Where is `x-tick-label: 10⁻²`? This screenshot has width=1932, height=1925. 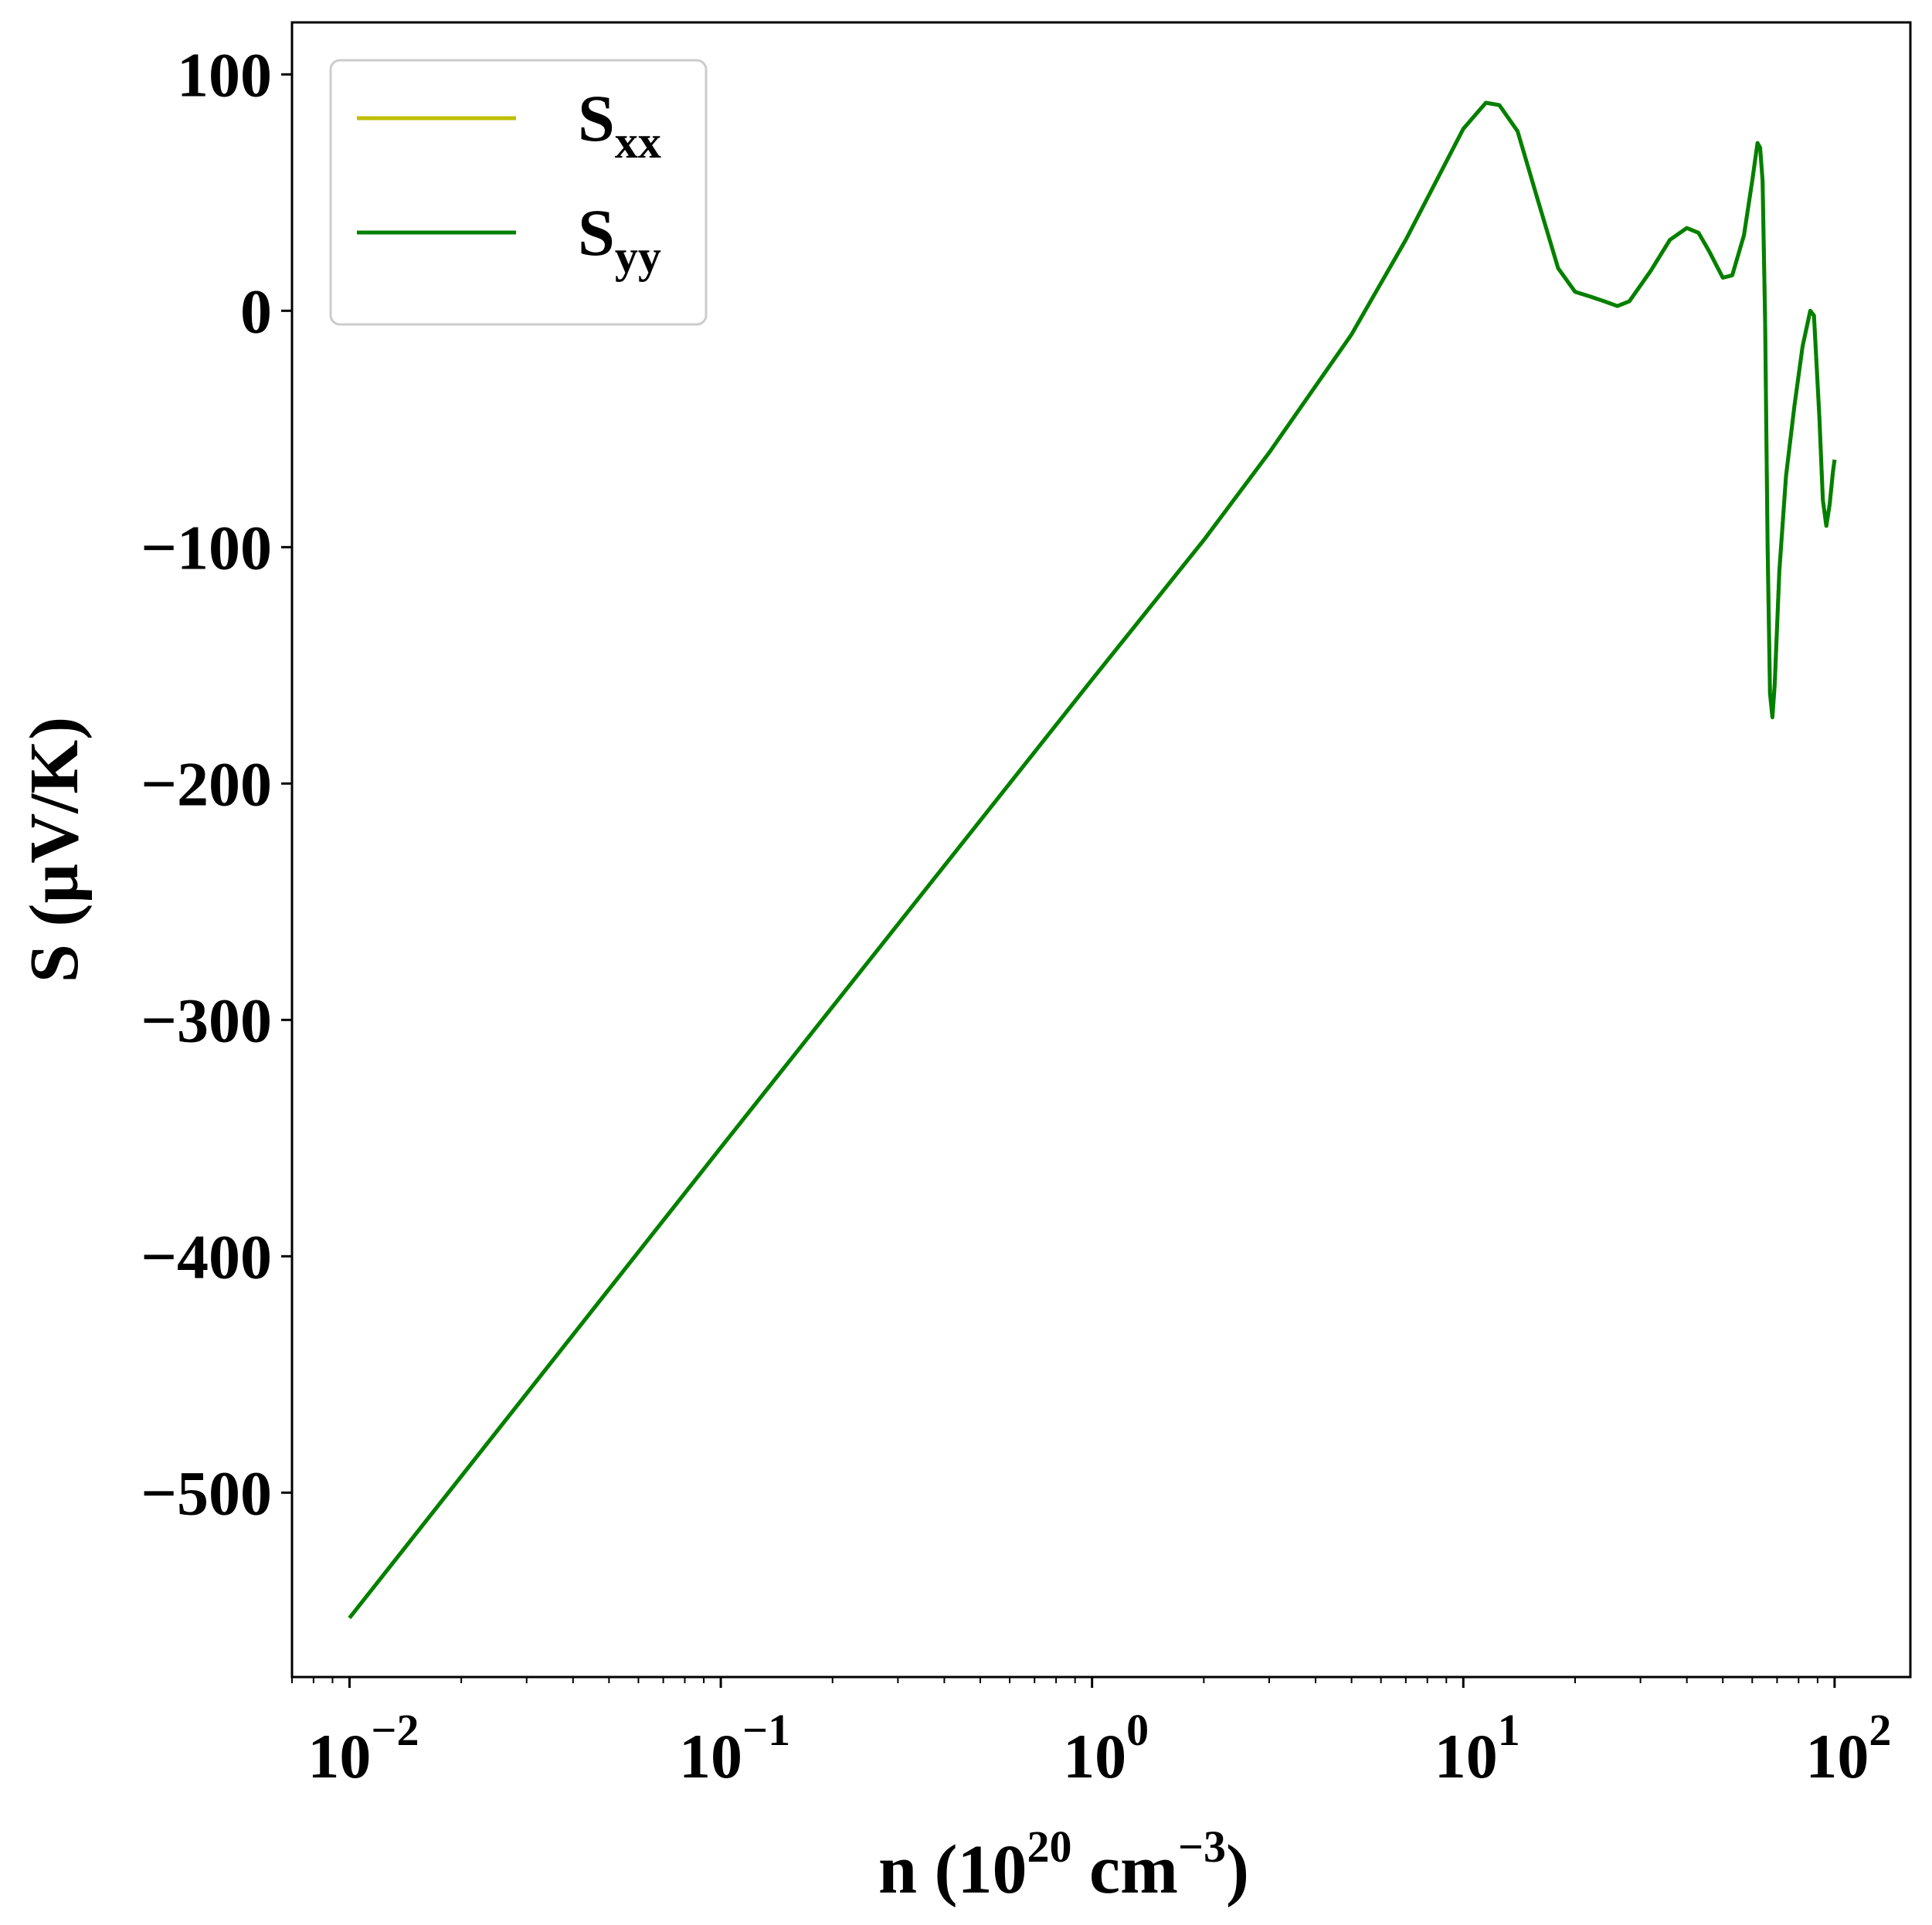
x-tick-label: 10⁻² is located at coordinates (363, 1748).